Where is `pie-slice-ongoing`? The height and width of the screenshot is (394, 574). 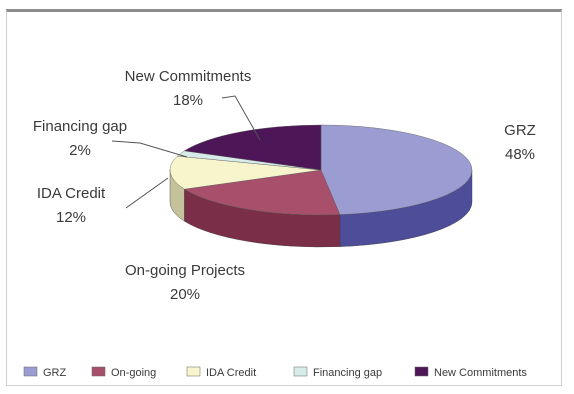
pie-slice-ongoing is located at coordinates (262, 192).